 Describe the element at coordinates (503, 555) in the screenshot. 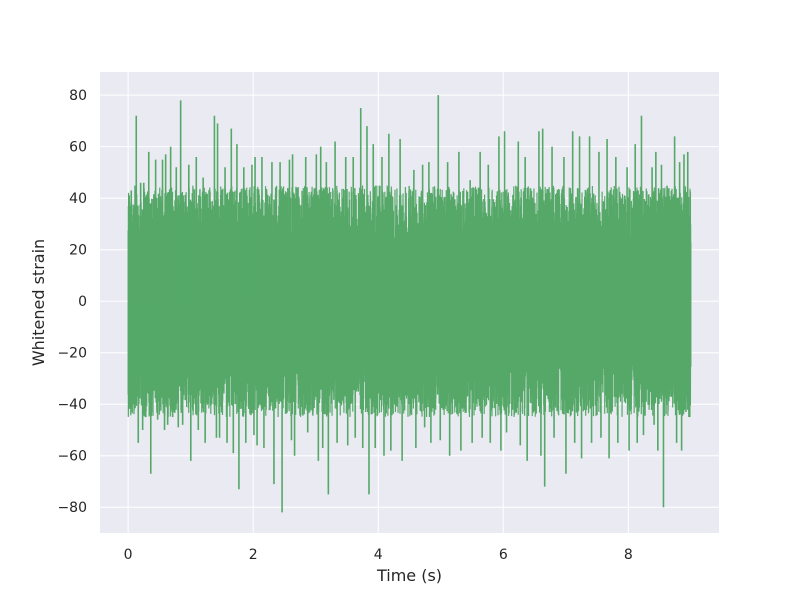

I see `x-tick-label: 6` at that location.